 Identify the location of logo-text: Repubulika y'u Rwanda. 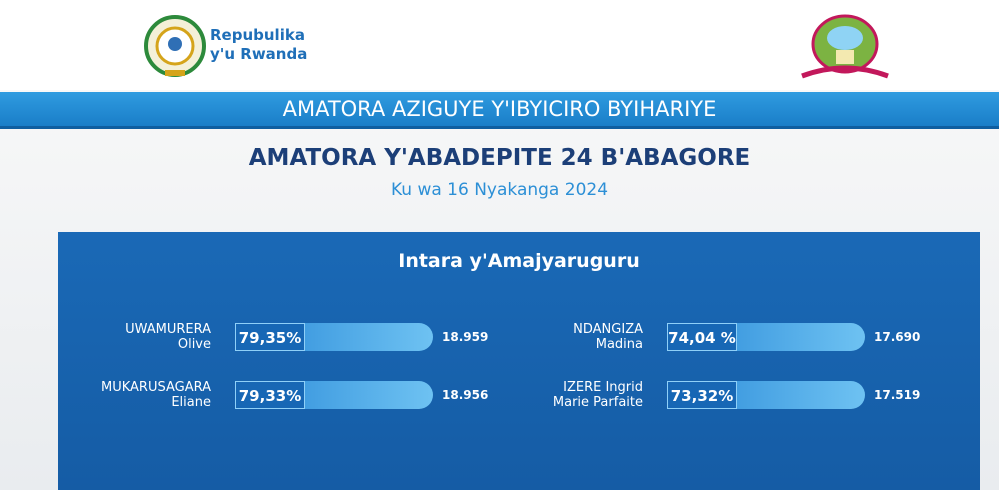
(258, 45).